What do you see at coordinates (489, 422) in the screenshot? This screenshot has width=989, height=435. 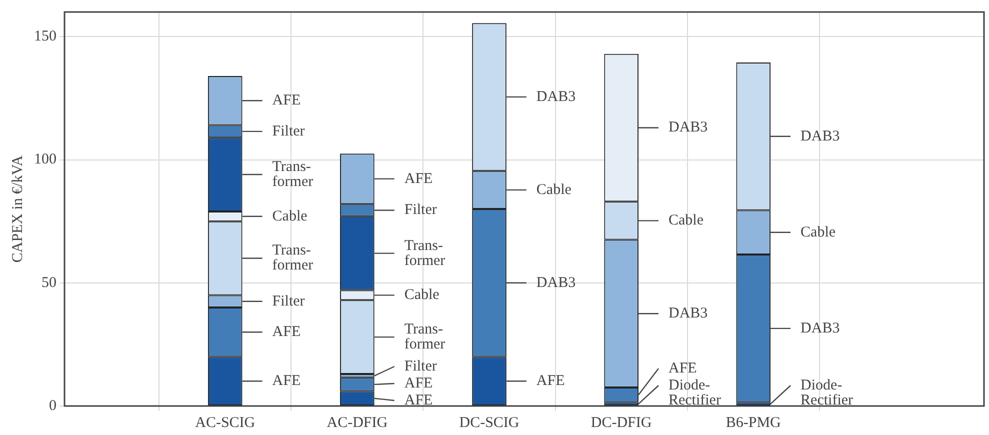 I see `x-tick-label: DC-SCIG` at bounding box center [489, 422].